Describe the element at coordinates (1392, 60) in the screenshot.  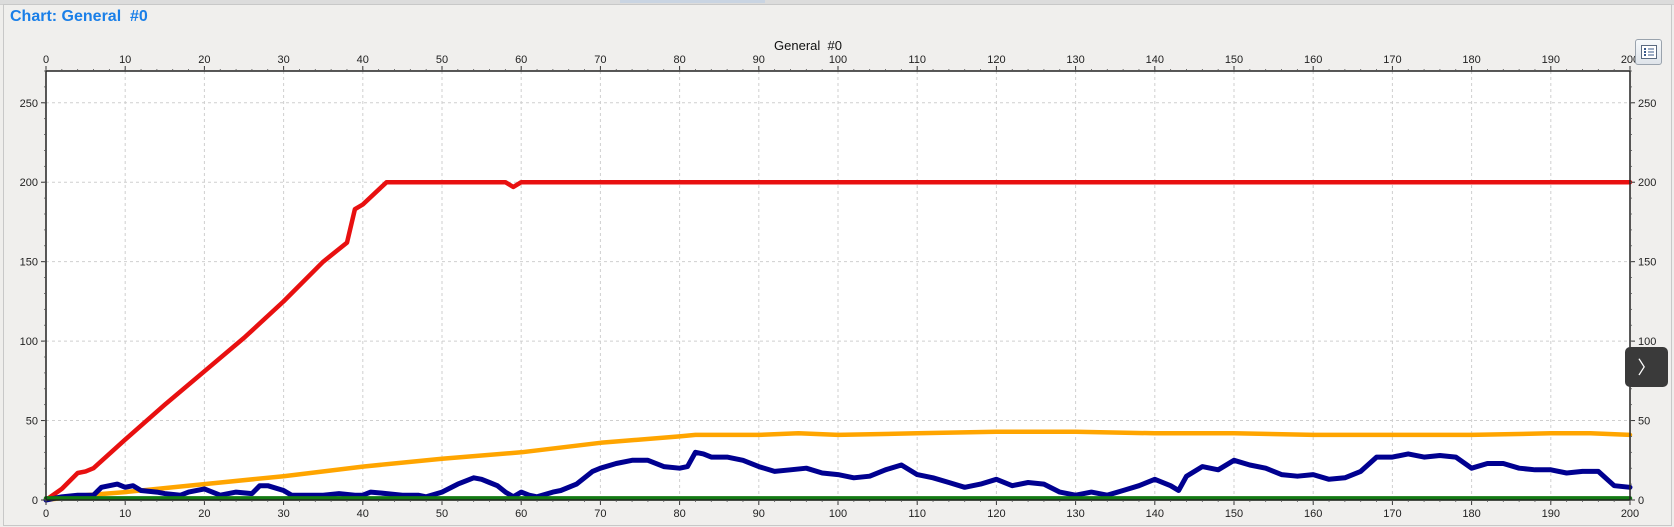
I see `x-tick-label-top: 170` at that location.